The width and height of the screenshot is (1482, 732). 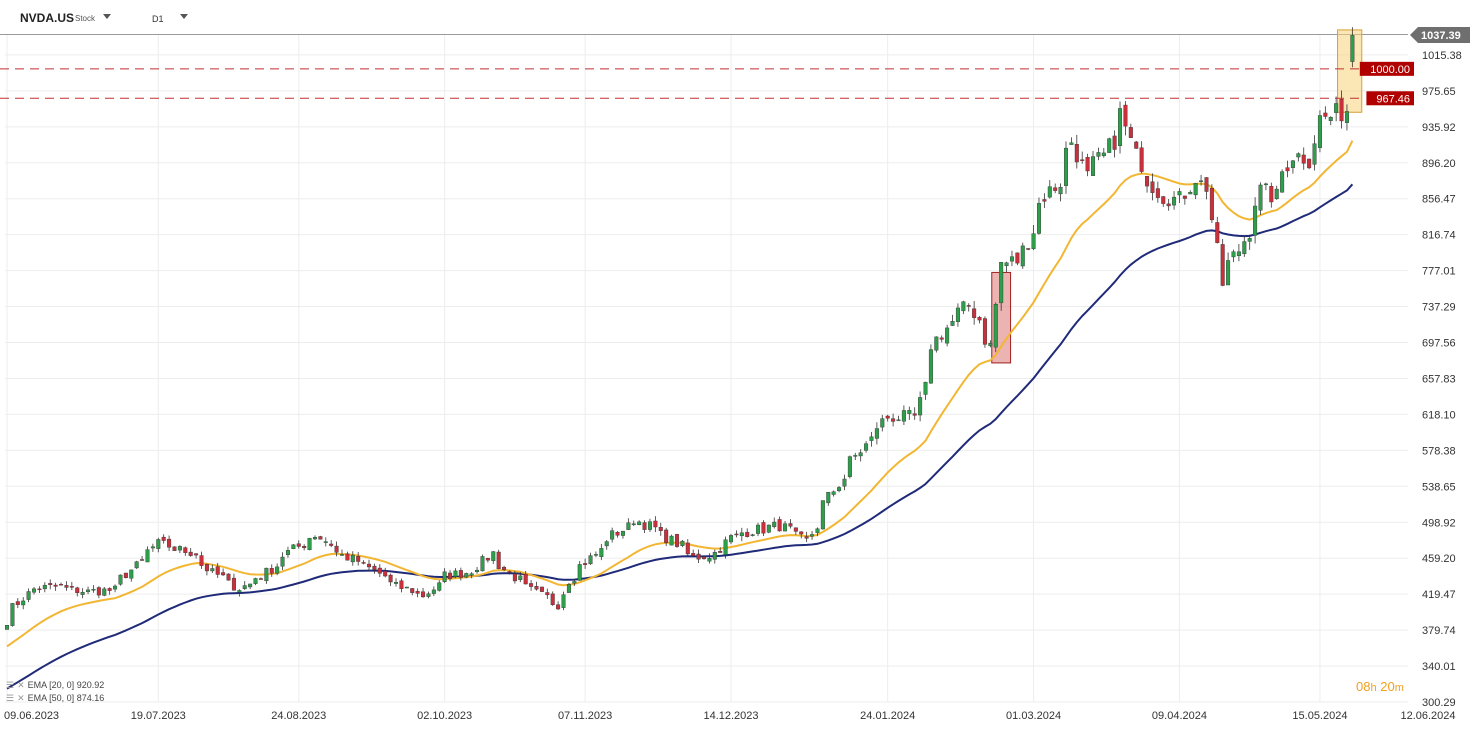 I want to click on timer-minutes: 20, so click(x=1387, y=686).